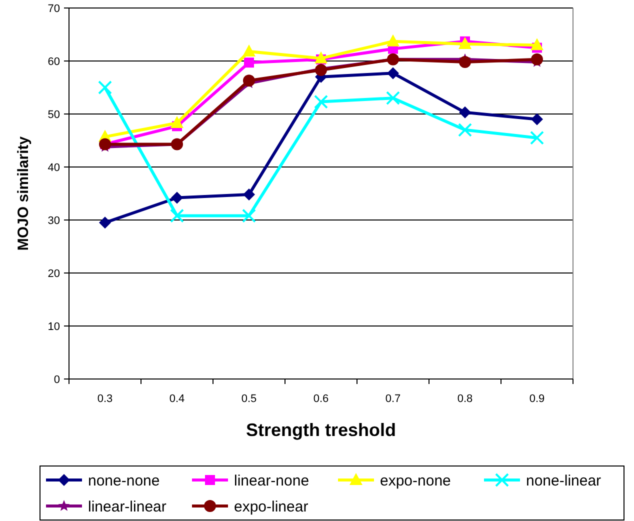  What do you see at coordinates (54, 220) in the screenshot?
I see `y-tick-label: 30` at bounding box center [54, 220].